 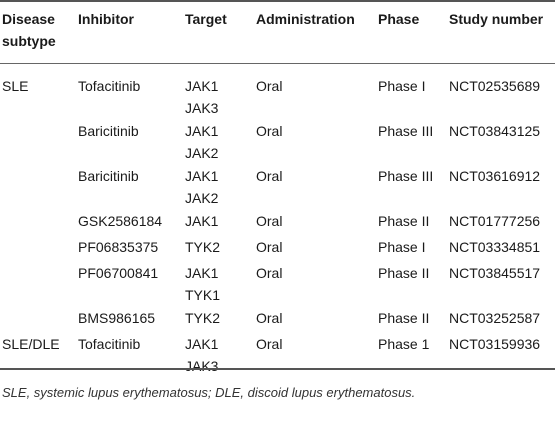 I want to click on cell-inhibitor: PF06700841, so click(x=118, y=273).